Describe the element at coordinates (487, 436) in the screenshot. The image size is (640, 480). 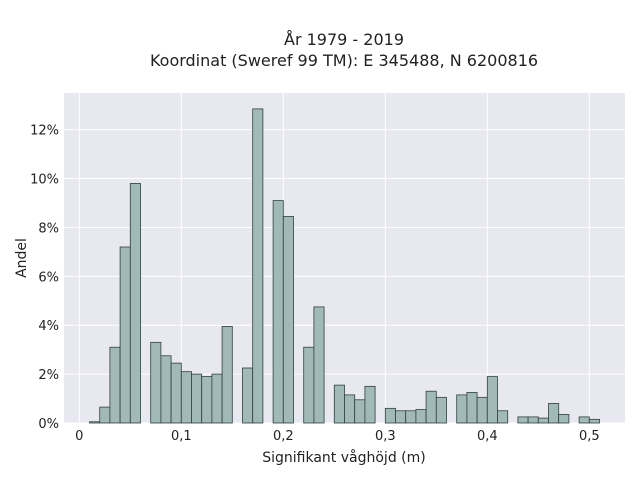
I see `x-tick-label: 0,4` at that location.